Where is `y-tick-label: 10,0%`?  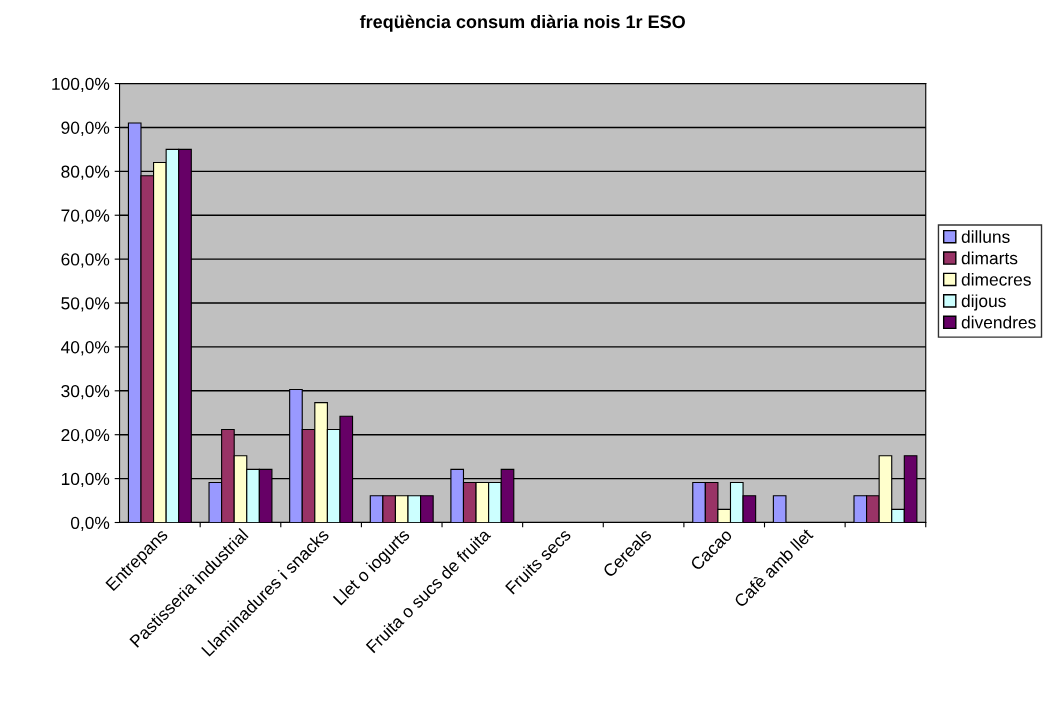 y-tick-label: 10,0% is located at coordinates (85, 480).